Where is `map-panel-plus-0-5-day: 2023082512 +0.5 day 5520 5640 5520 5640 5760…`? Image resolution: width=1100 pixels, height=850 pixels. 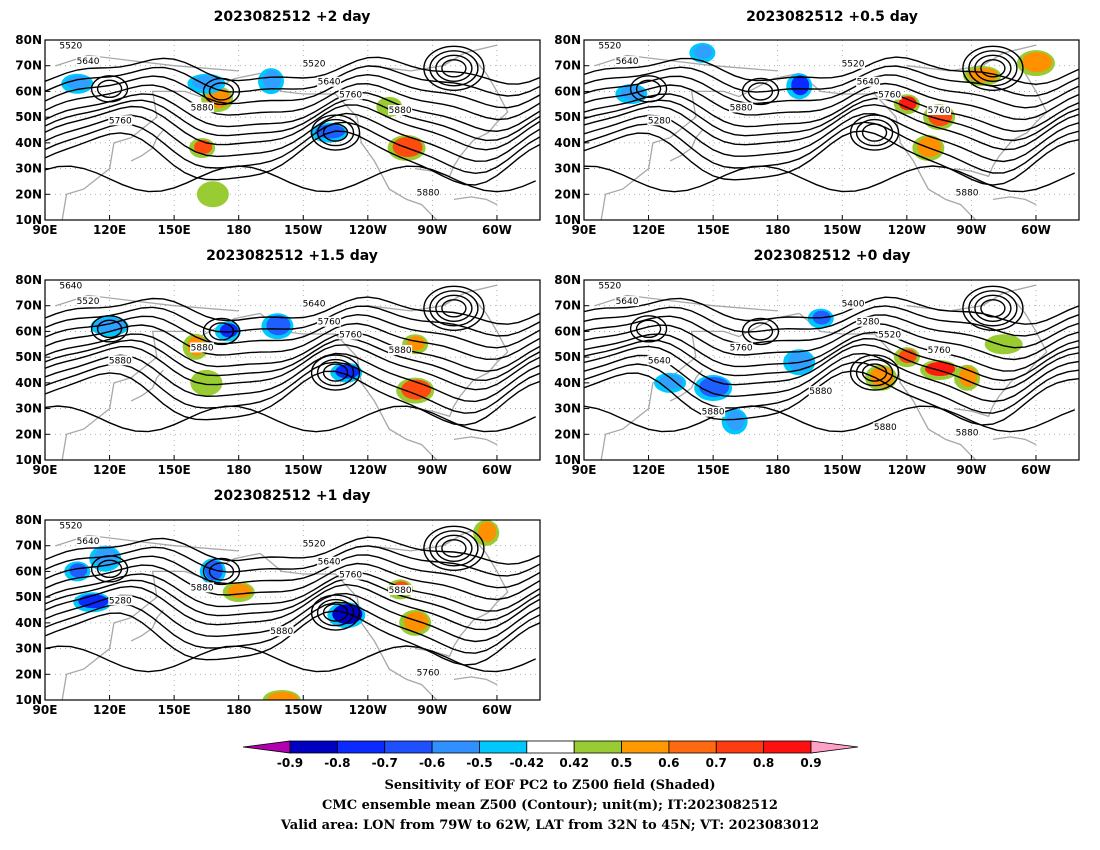
map-panel-plus-0-5-day: 2023082512 +0.5 day 5520 5640 5520 5640 5760… is located at coordinates (817, 123).